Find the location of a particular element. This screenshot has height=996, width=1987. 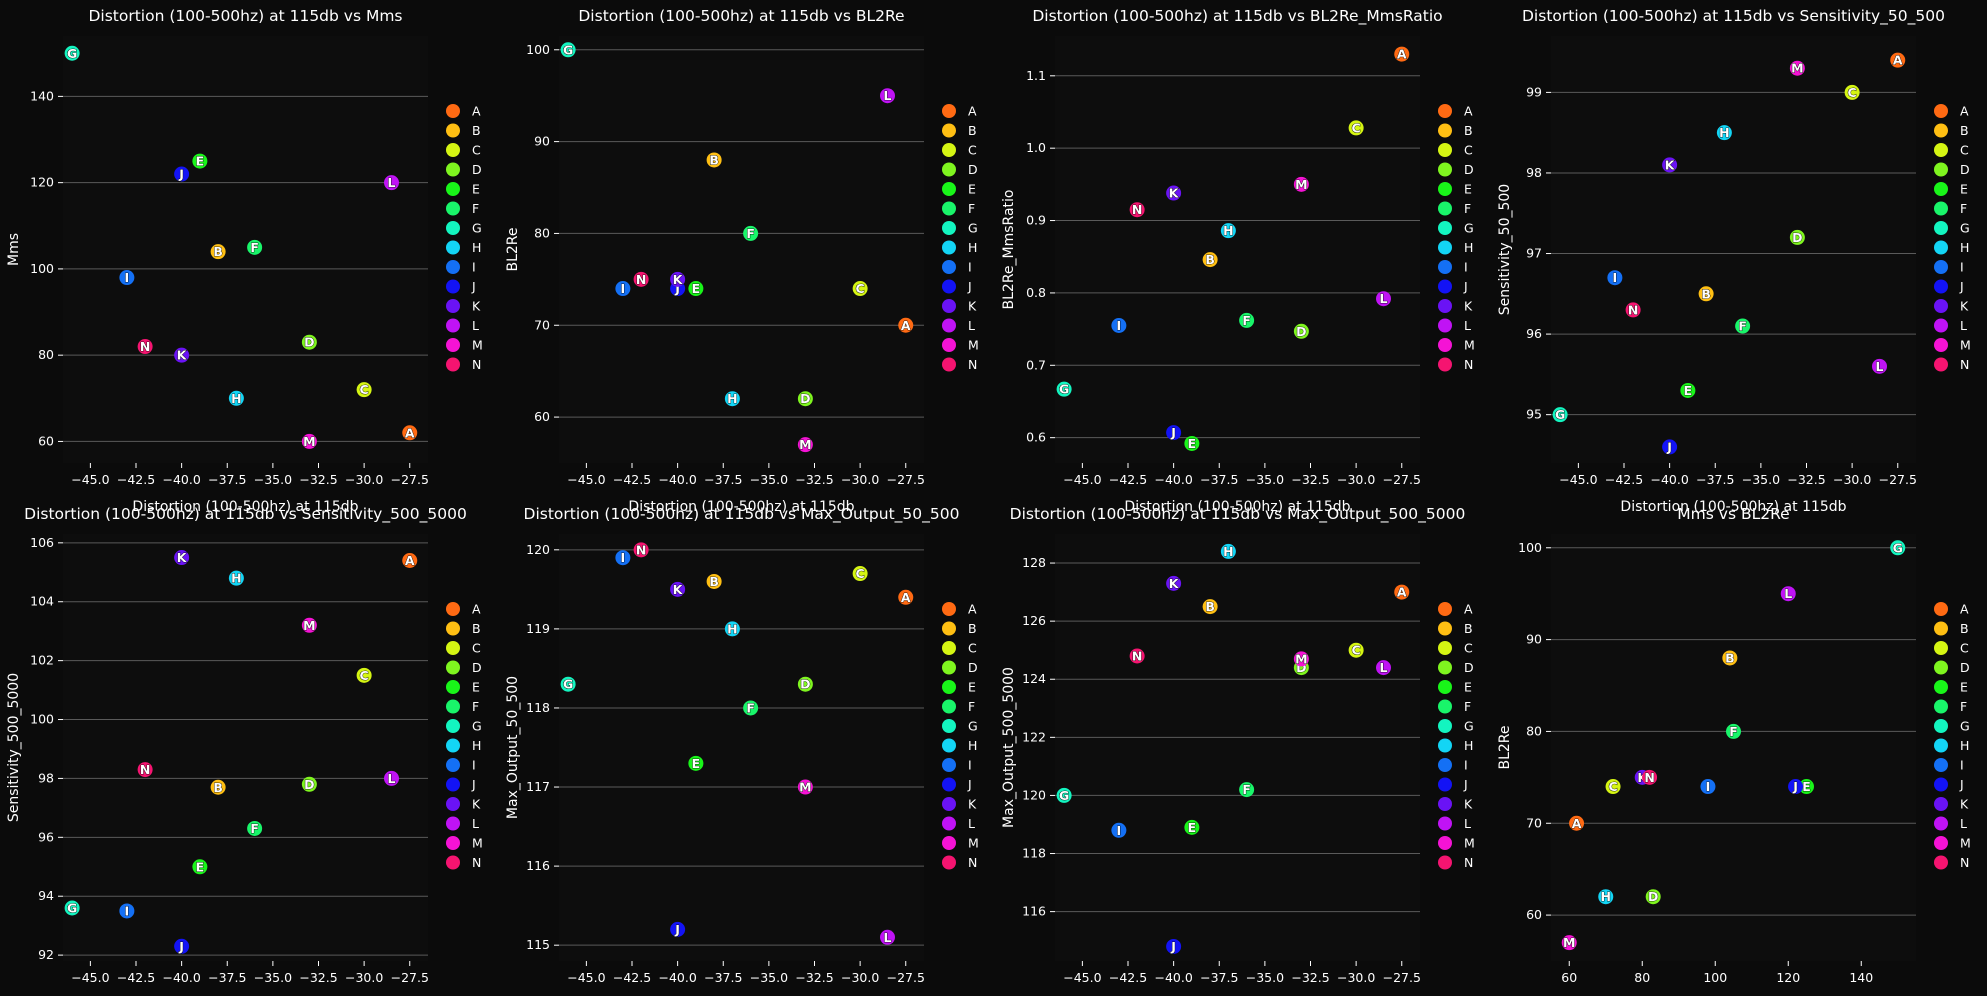

legend-label: F is located at coordinates (971, 706).